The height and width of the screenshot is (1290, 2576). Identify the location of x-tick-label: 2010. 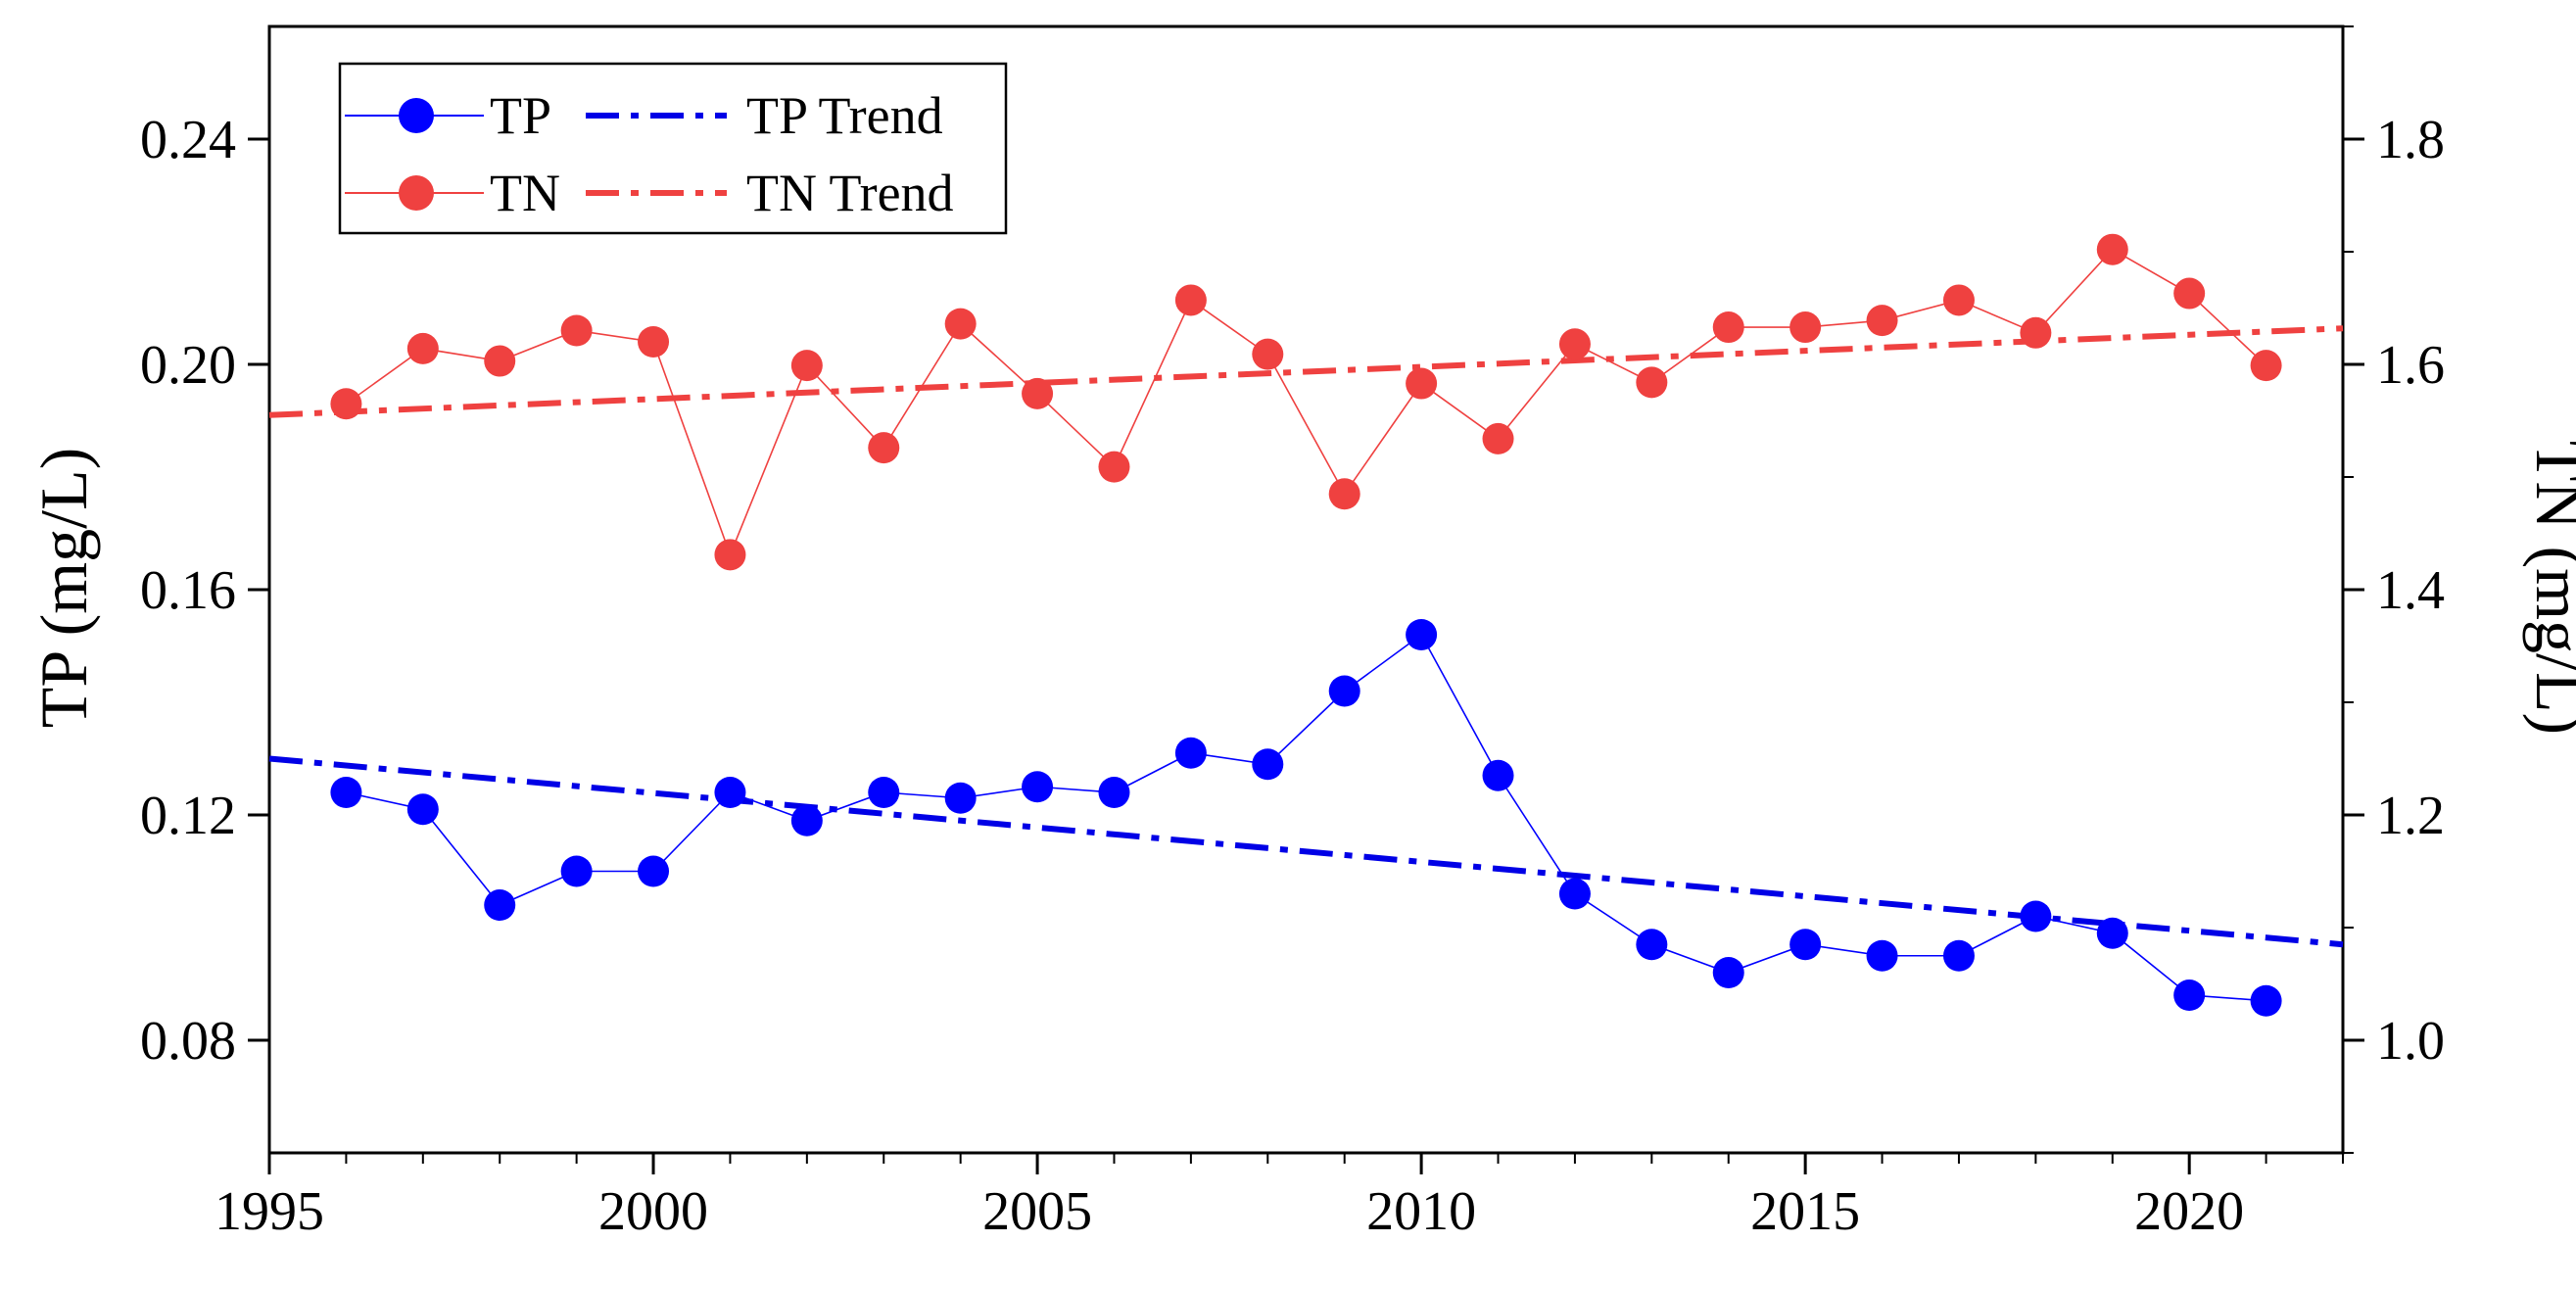
(1421, 1211).